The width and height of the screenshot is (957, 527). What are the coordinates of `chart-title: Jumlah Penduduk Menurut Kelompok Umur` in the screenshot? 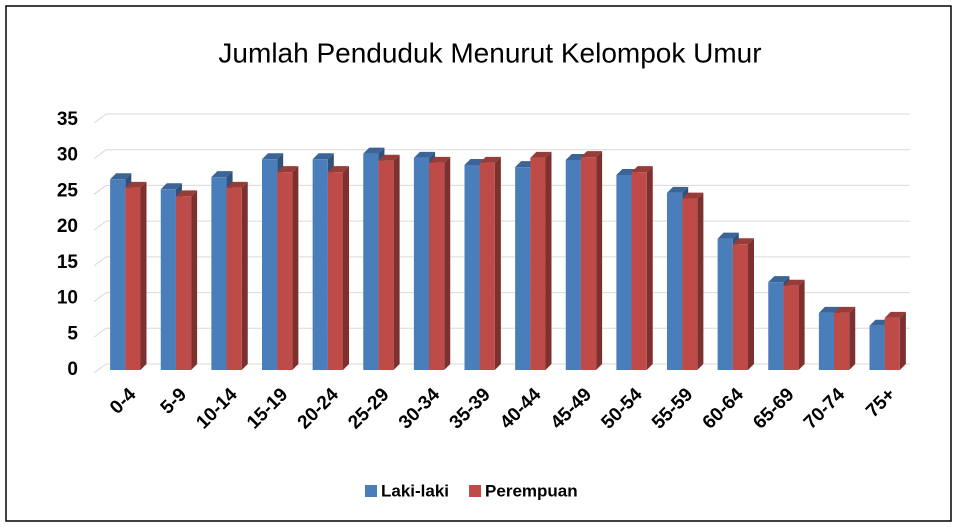 It's located at (489, 52).